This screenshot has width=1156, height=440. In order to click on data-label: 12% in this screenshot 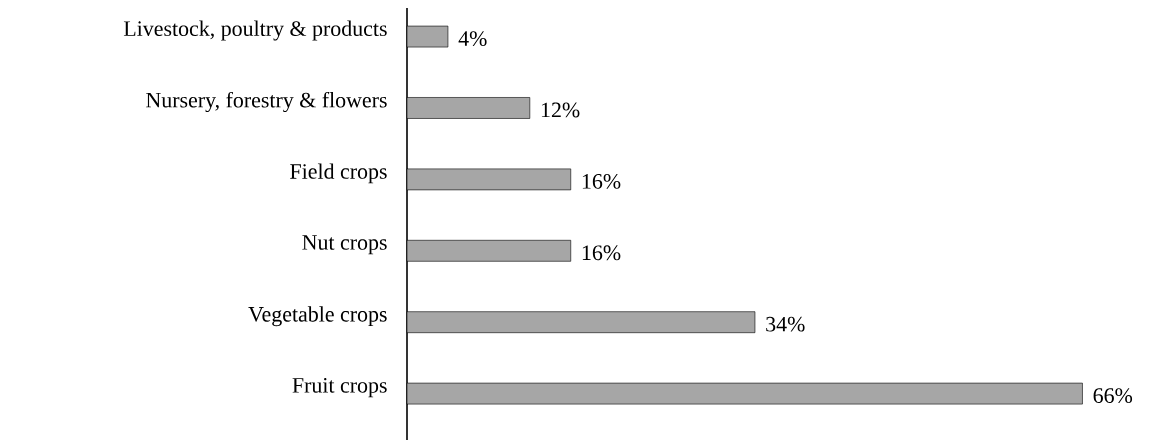, I will do `click(560, 110)`.